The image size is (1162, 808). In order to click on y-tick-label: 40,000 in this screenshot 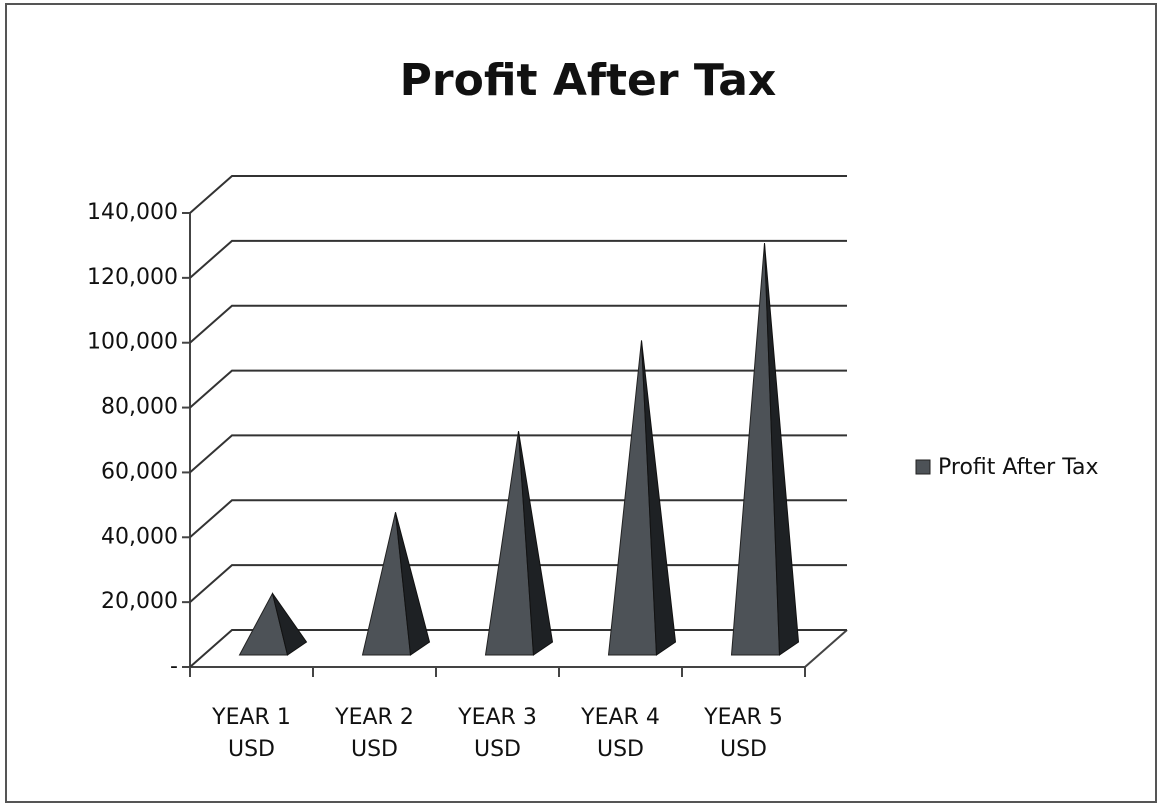, I will do `click(139, 536)`.